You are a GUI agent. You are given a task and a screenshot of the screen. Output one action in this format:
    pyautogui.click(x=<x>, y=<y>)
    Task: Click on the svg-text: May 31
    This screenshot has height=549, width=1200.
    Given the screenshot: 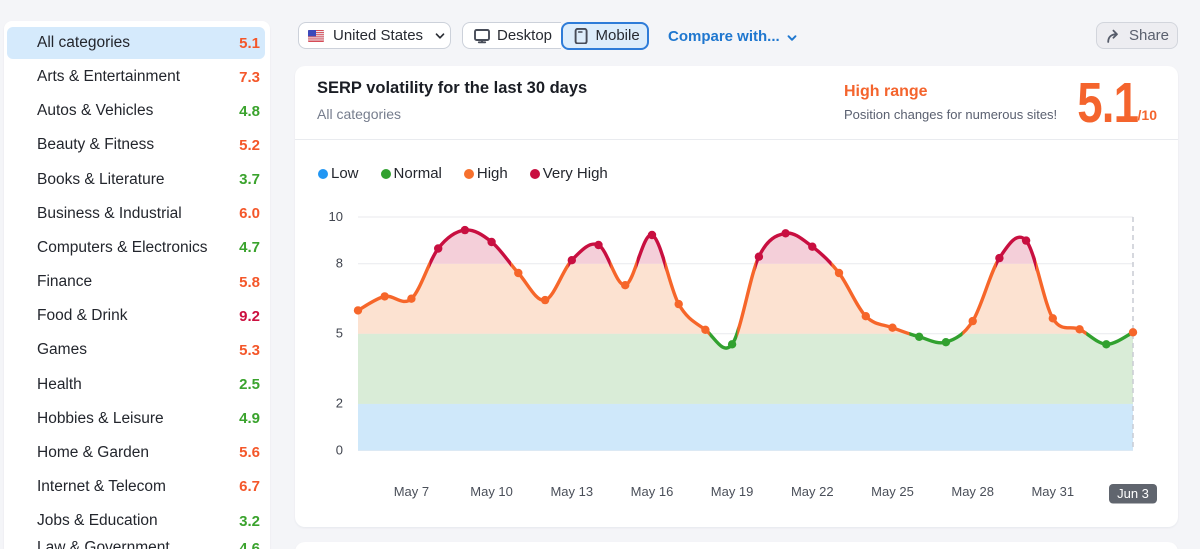 What is the action you would take?
    pyautogui.click(x=1052, y=491)
    